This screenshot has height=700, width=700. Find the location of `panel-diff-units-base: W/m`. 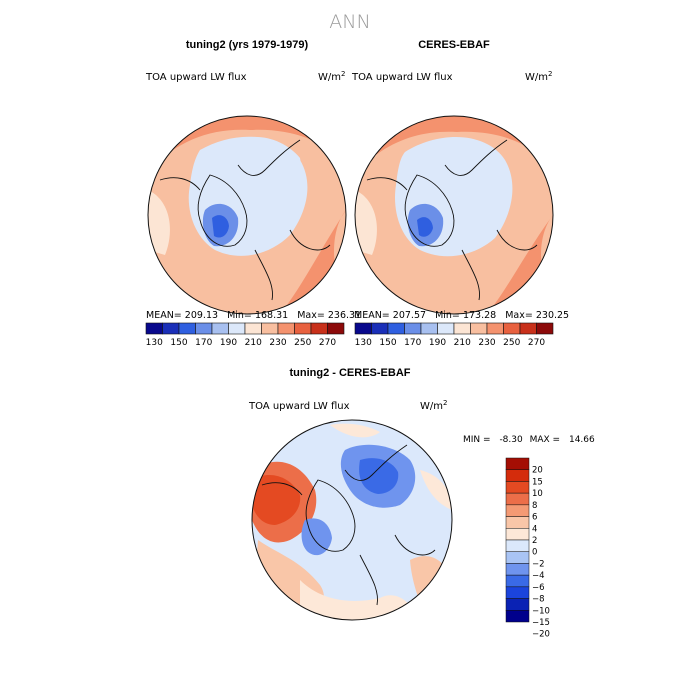

panel-diff-units-base: W/m is located at coordinates (431, 406).